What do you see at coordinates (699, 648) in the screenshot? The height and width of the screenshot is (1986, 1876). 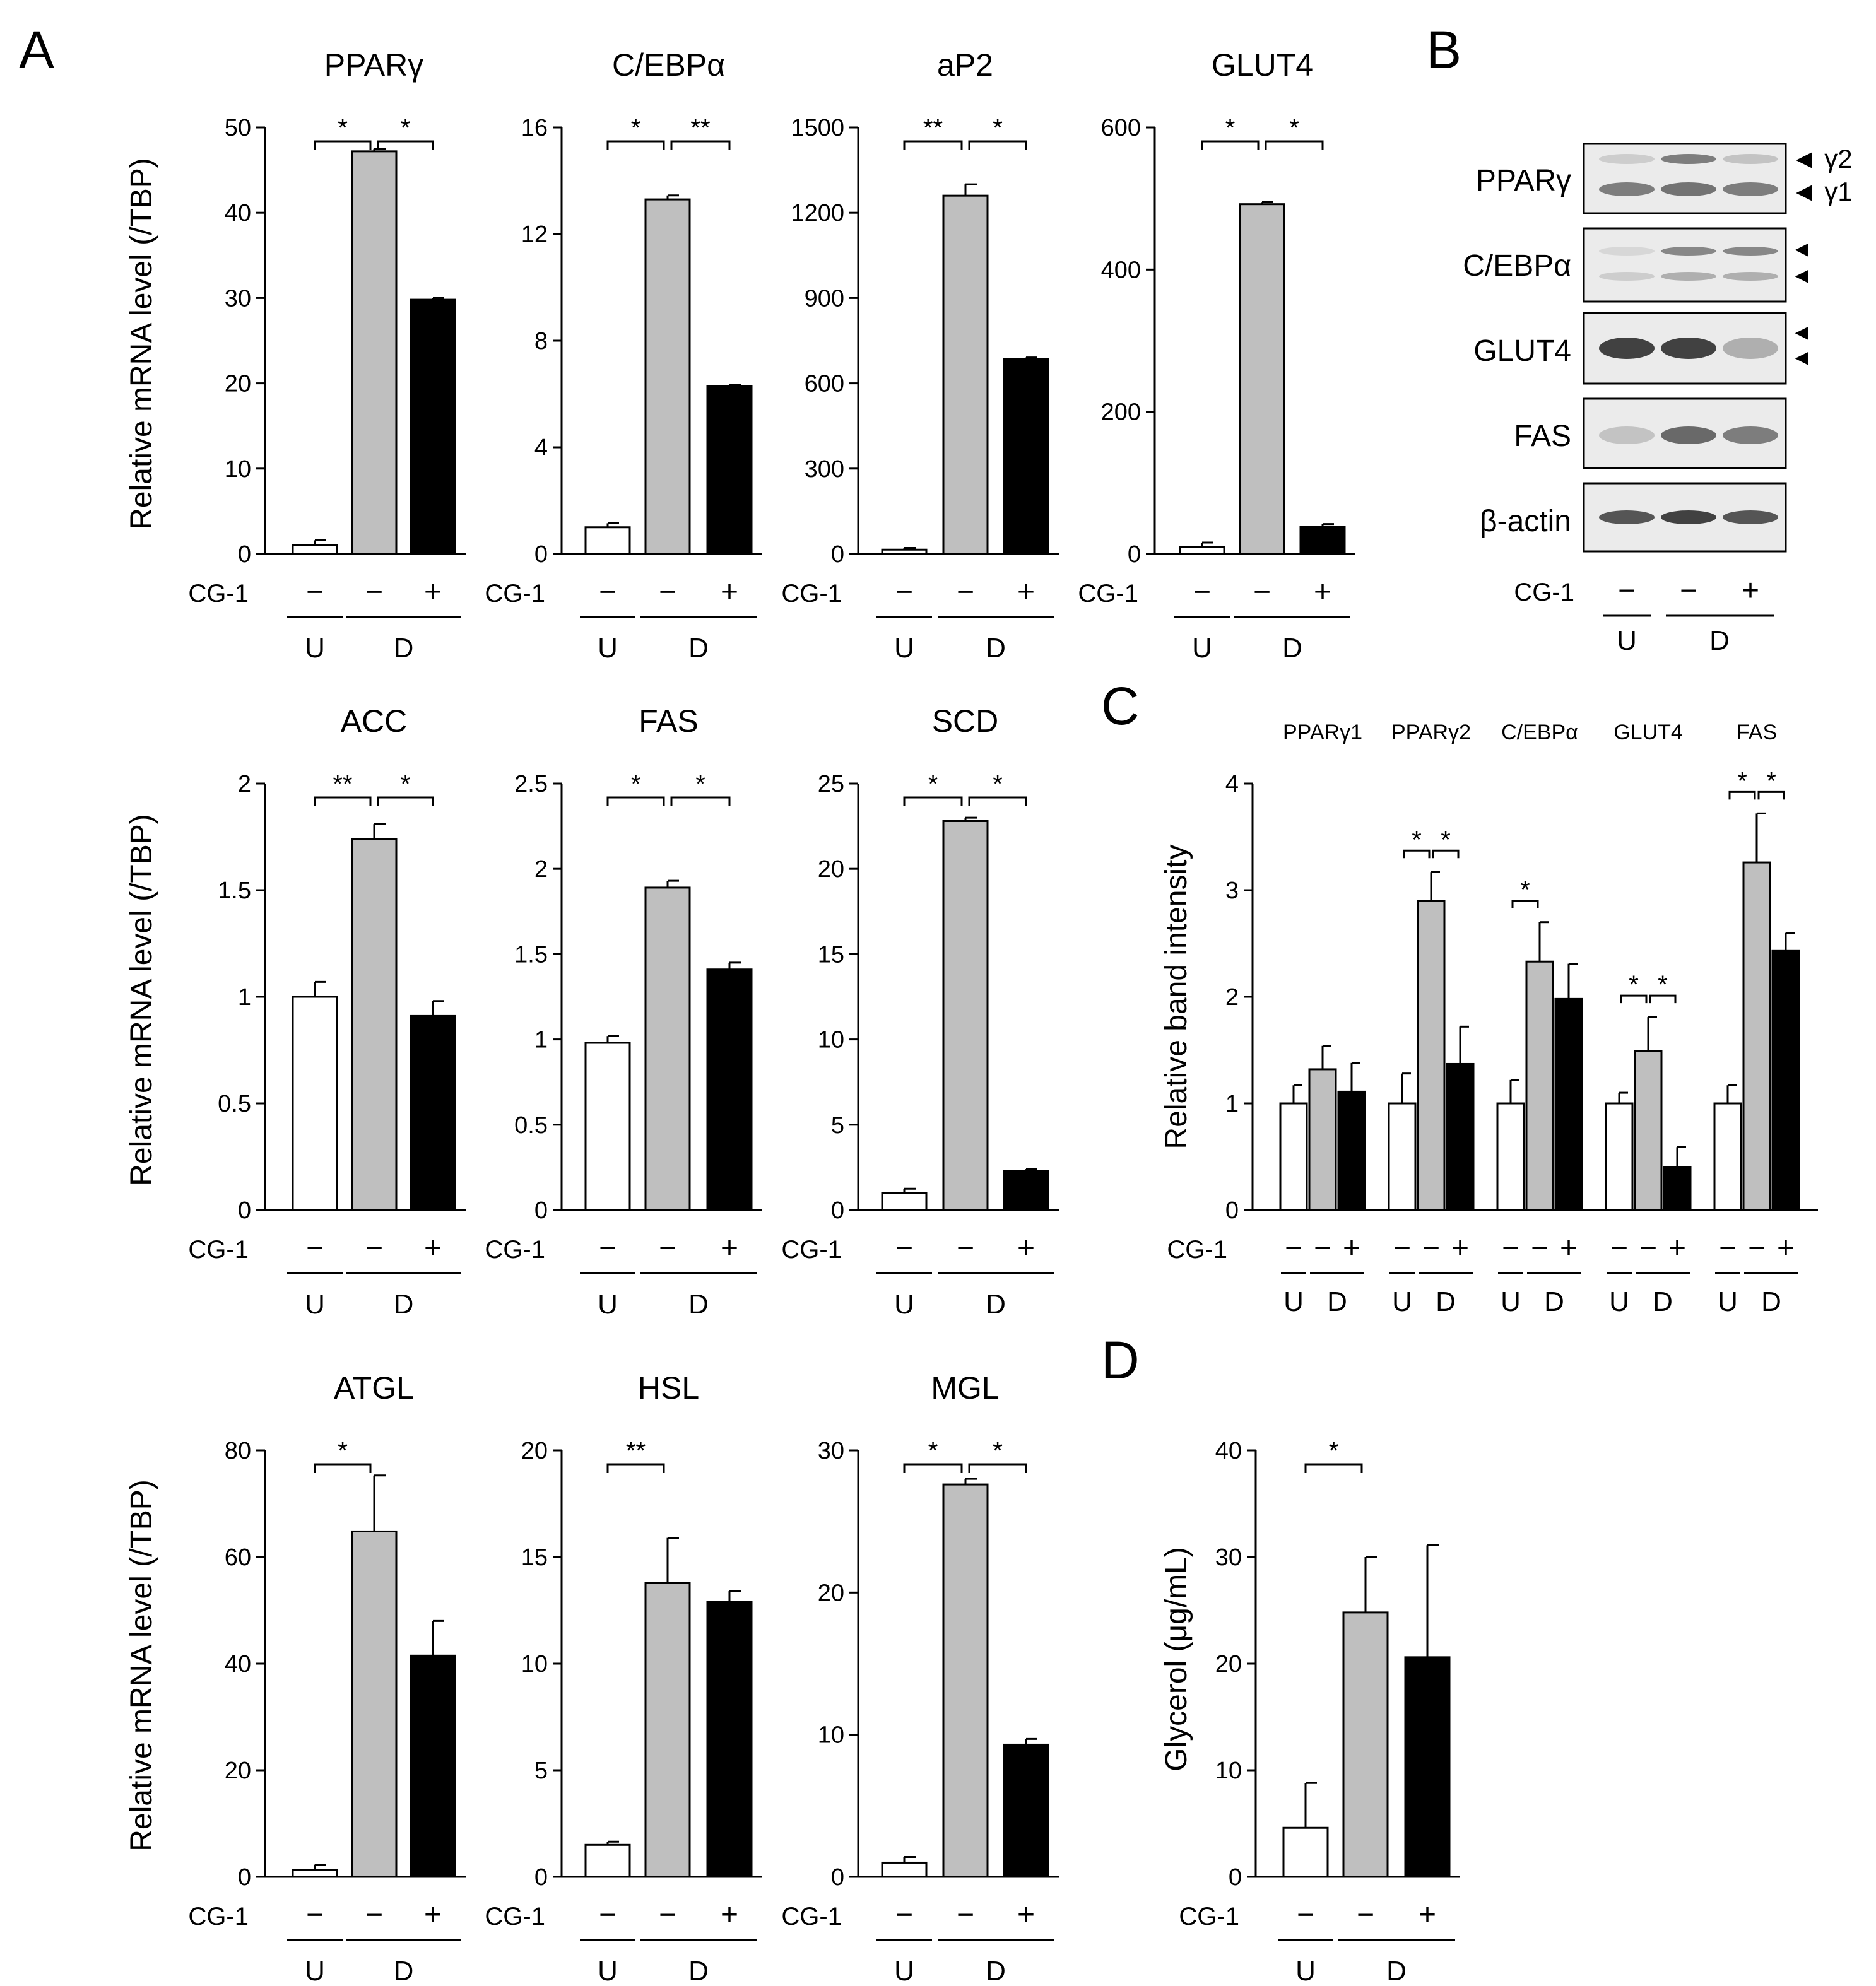 I see `group-label-d-cebpa: D` at bounding box center [699, 648].